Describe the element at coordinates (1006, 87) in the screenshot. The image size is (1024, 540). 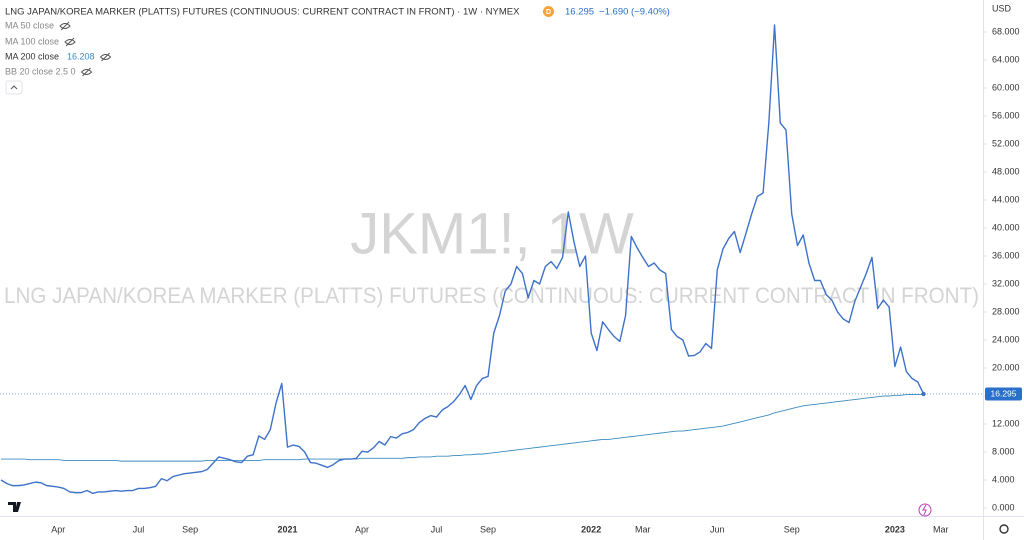
I see `y-tick-label: 60.000` at that location.